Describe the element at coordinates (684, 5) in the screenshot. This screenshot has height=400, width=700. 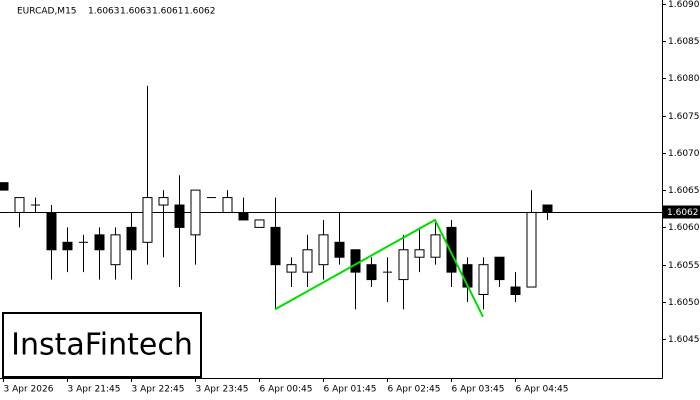
I see `y-tick-label: 1.6090` at that location.